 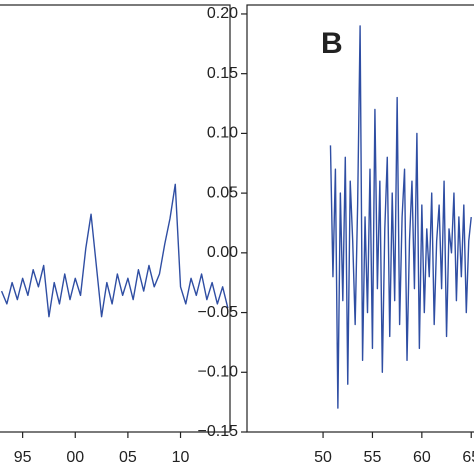 What do you see at coordinates (222, 13) in the screenshot?
I see `y-tick-label: 0.20` at bounding box center [222, 13].